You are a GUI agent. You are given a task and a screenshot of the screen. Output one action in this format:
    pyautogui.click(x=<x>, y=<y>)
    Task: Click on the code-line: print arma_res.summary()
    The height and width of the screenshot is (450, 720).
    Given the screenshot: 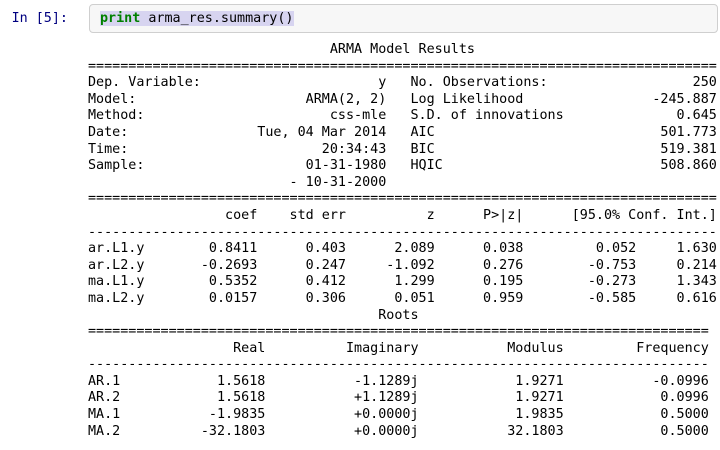 What is the action you would take?
    pyautogui.click(x=404, y=18)
    